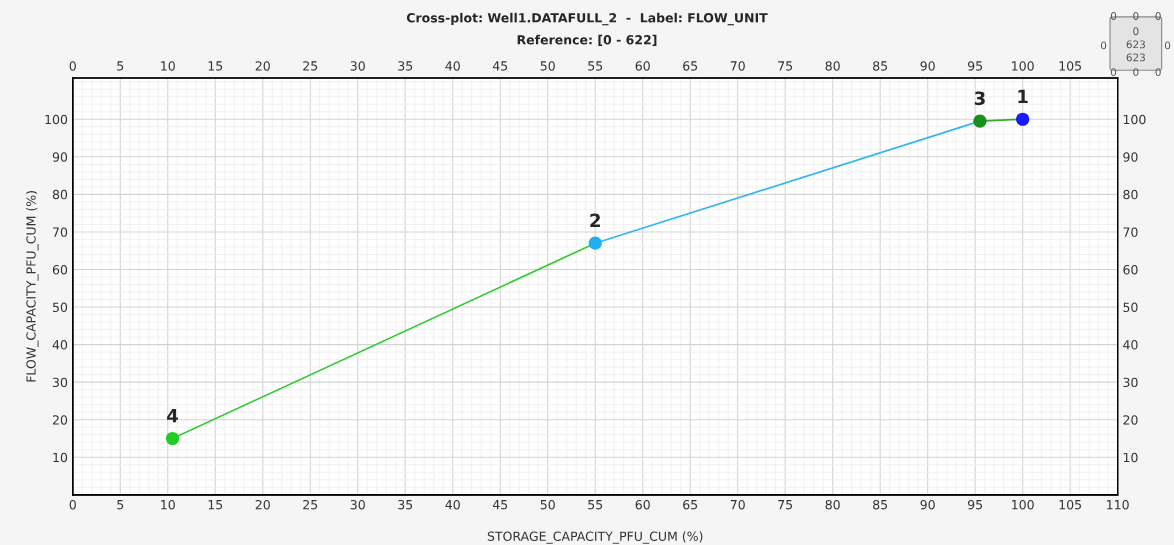  Describe the element at coordinates (1023, 96) in the screenshot. I see `annotation: 1` at that location.